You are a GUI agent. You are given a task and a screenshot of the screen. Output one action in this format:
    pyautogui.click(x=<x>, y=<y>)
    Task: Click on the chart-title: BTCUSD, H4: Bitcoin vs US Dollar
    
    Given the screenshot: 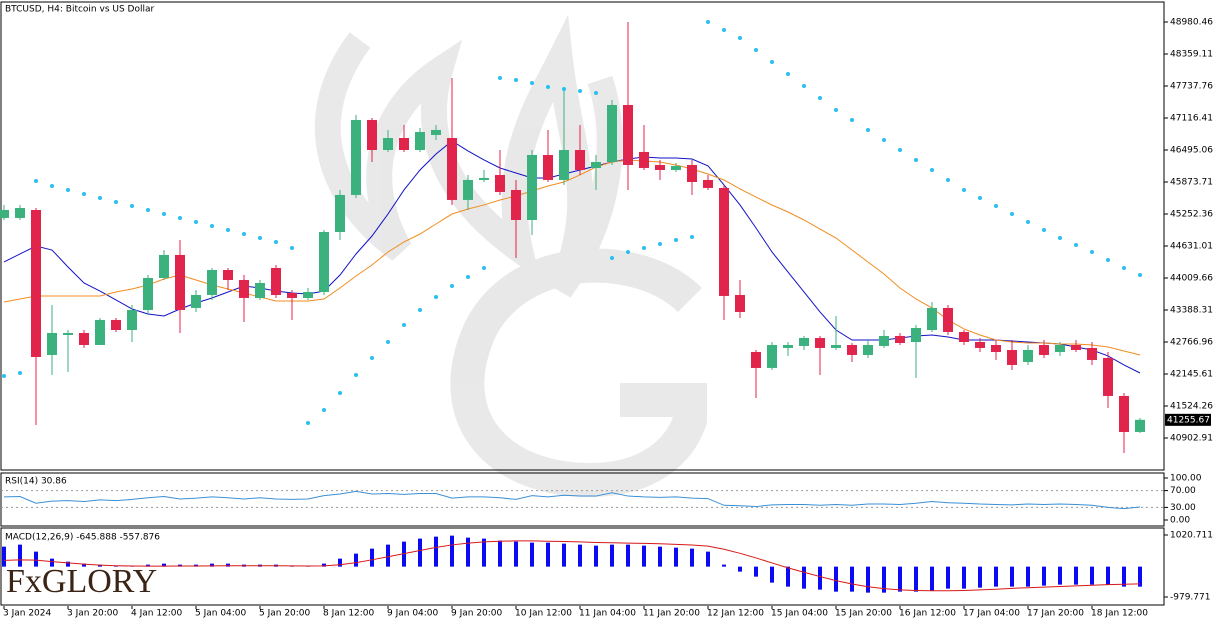 What is the action you would take?
    pyautogui.click(x=79, y=10)
    